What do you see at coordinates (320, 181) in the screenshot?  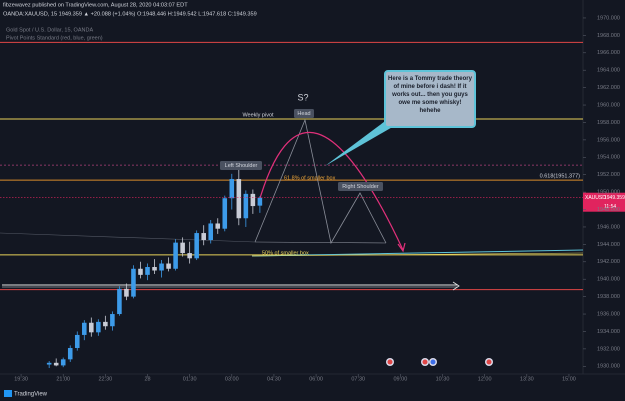 I see `hs-drawing` at bounding box center [320, 181].